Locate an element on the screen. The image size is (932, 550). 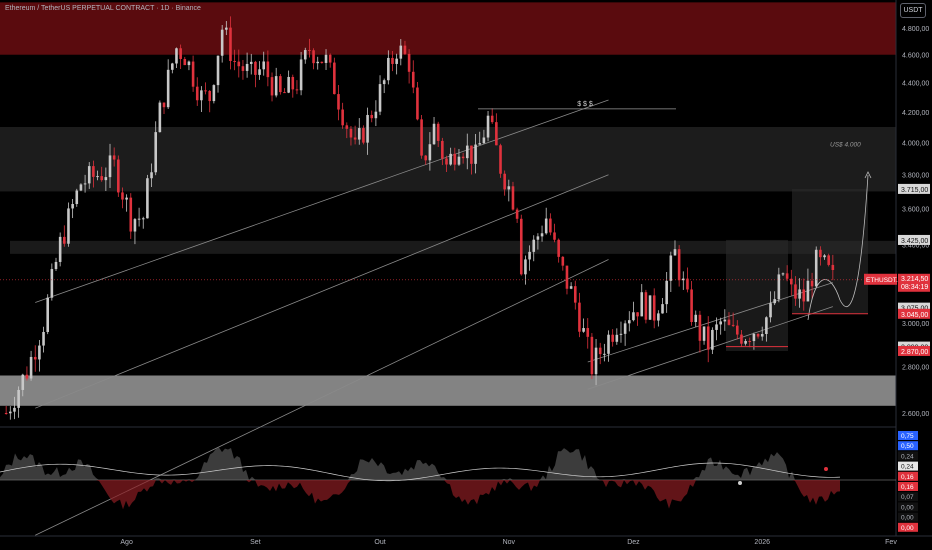
price-tick-label: 3.600,00 is located at coordinates (915, 210).